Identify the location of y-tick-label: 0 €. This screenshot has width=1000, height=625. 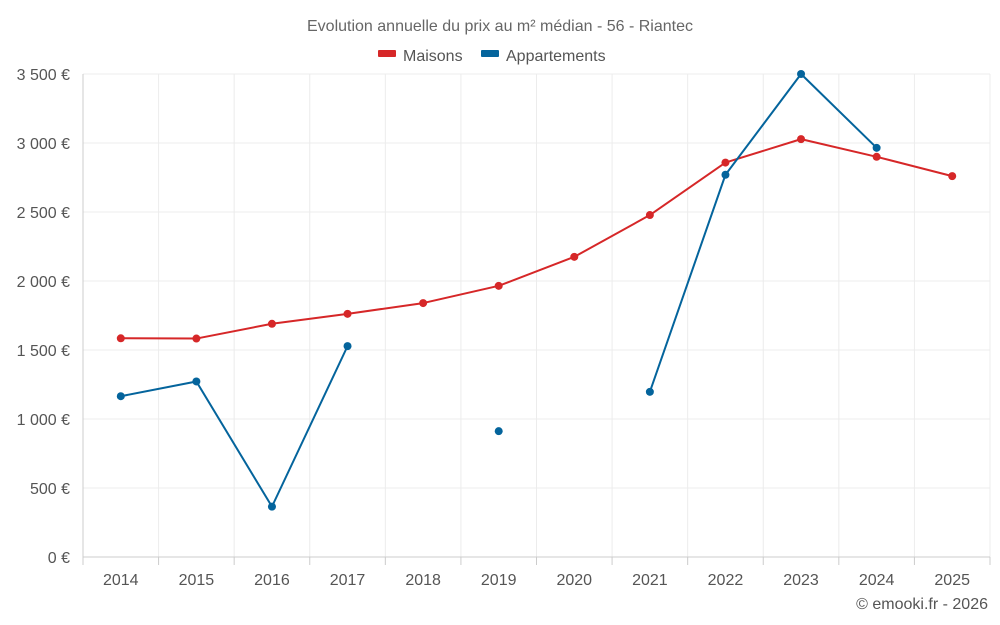
(59, 558).